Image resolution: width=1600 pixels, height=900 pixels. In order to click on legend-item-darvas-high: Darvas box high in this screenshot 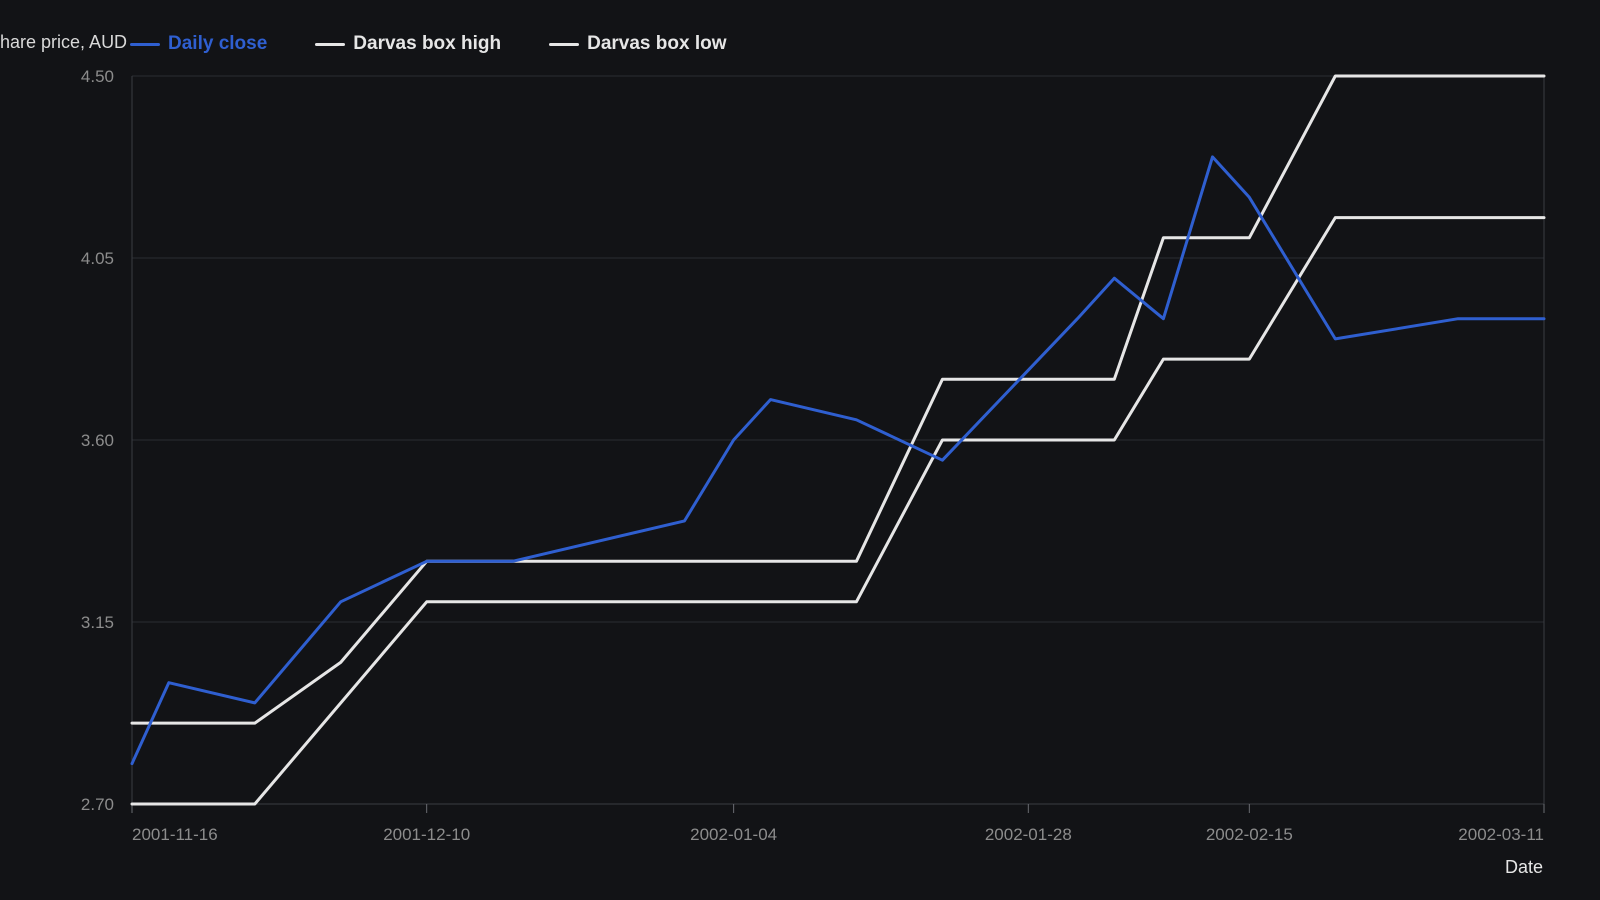, I will do `click(408, 44)`.